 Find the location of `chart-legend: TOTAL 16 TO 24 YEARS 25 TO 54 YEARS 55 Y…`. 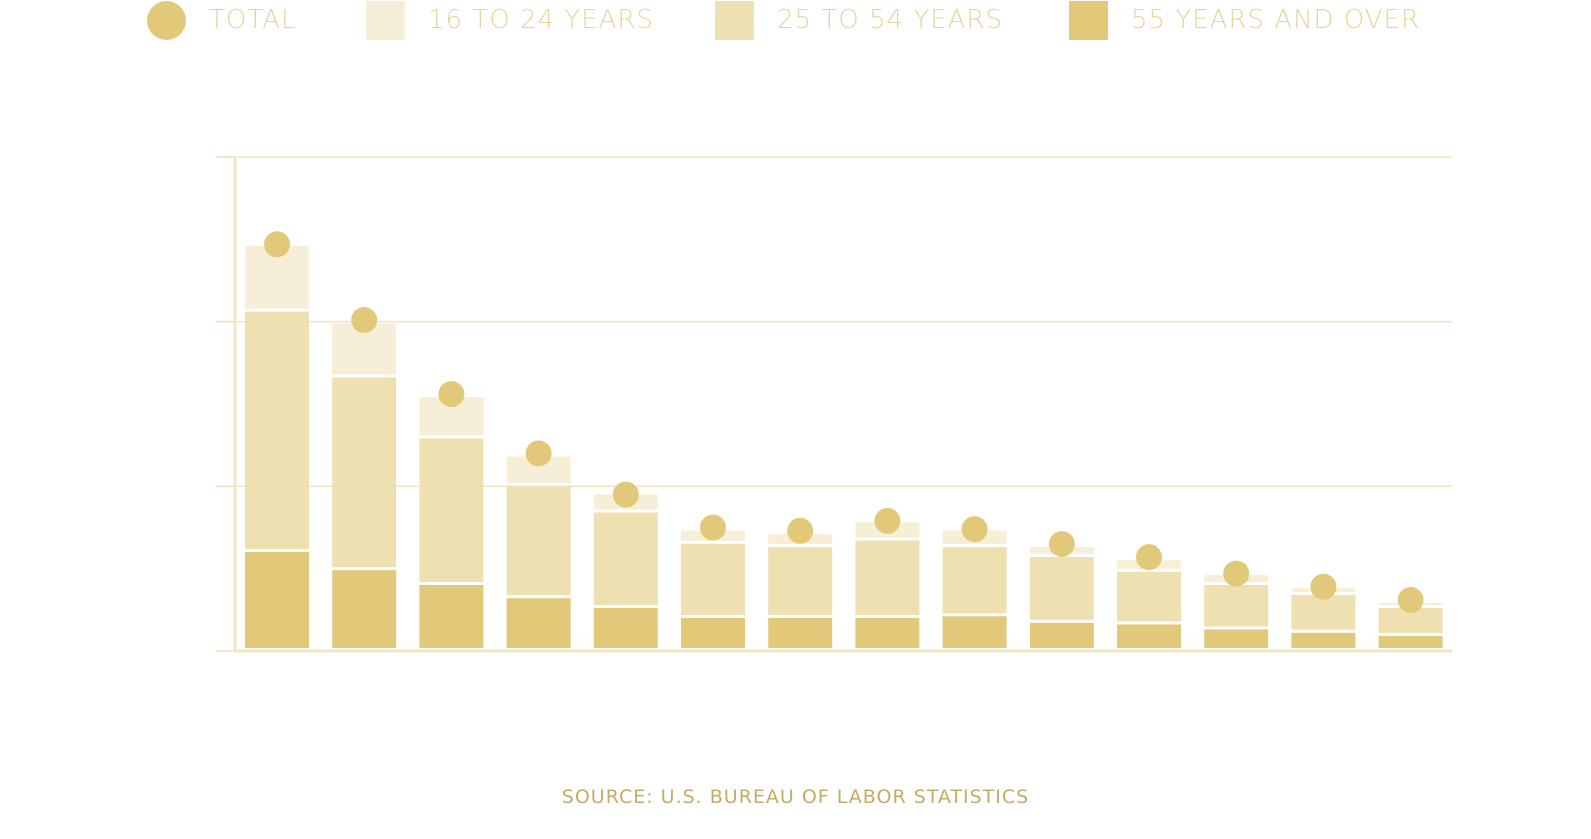

chart-legend: TOTAL 16 TO 24 YEARS 25 TO 54 YEARS 55 Y… is located at coordinates (795, 20).